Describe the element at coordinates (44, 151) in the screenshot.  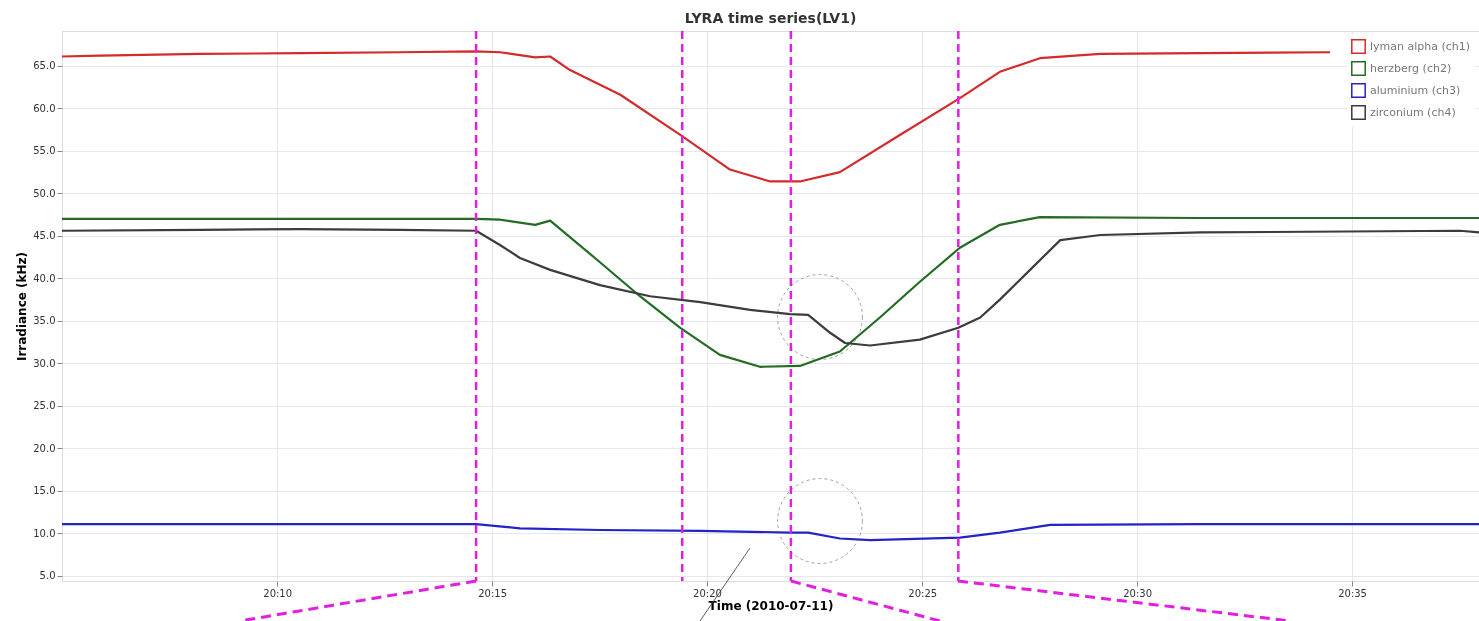
I see `y-tick-label: 55.0` at that location.